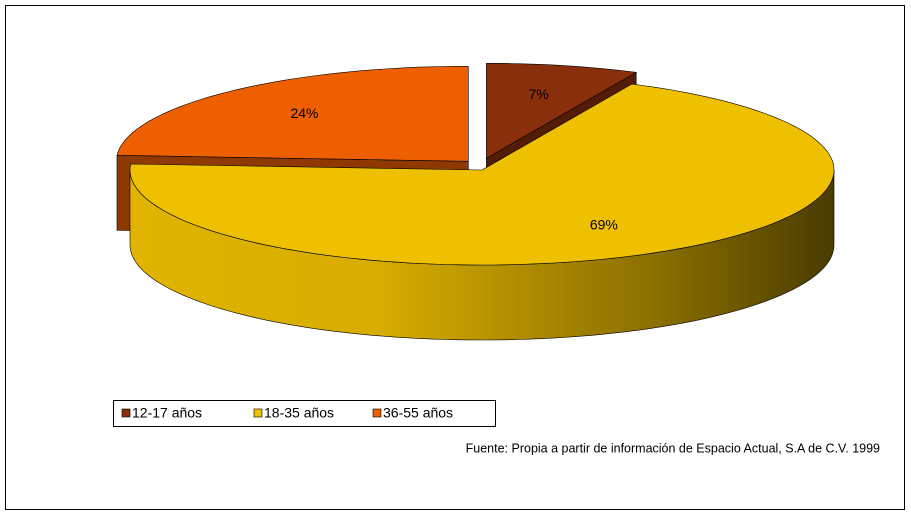 The image size is (911, 516). I want to click on legend-label: 18-35 años, so click(299, 413).